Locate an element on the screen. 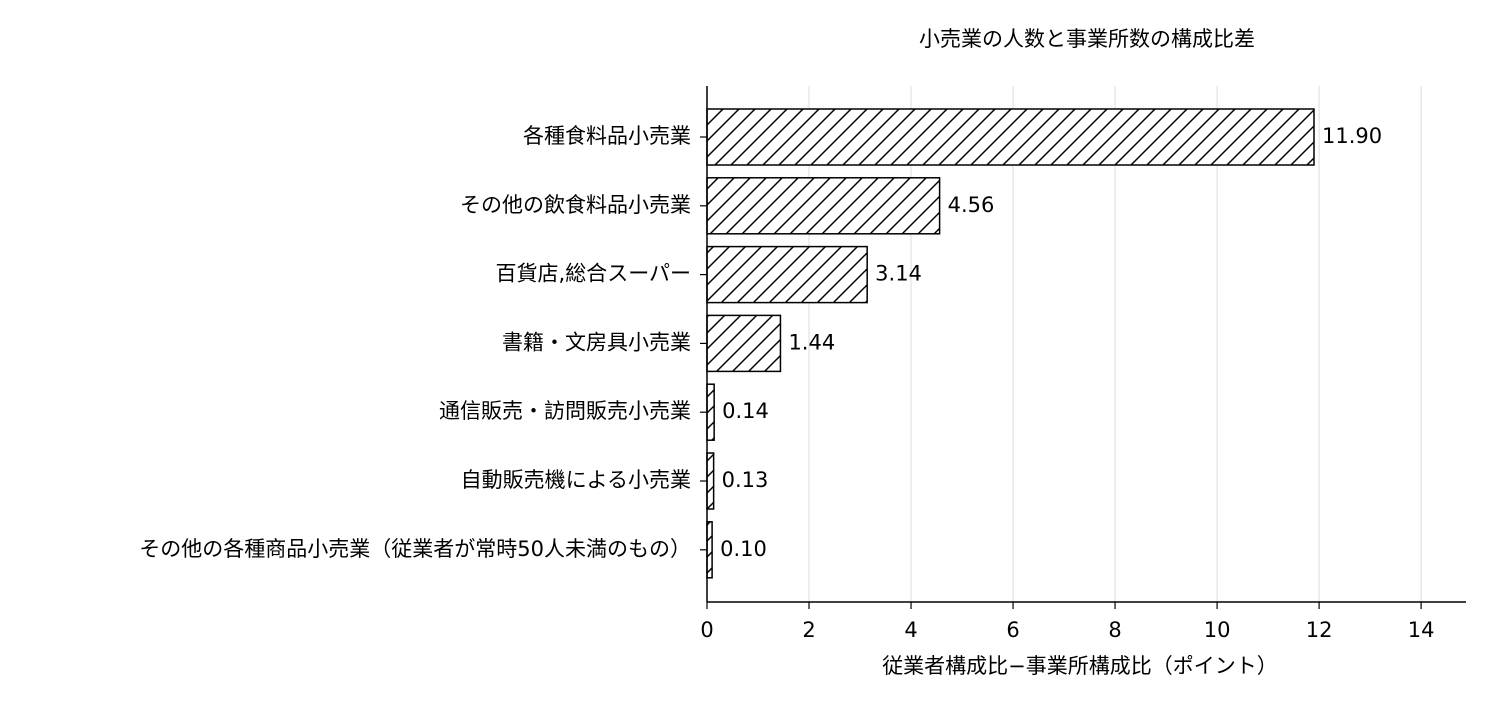 The width and height of the screenshot is (1494, 707). x-tick-label: 4 is located at coordinates (910, 630).